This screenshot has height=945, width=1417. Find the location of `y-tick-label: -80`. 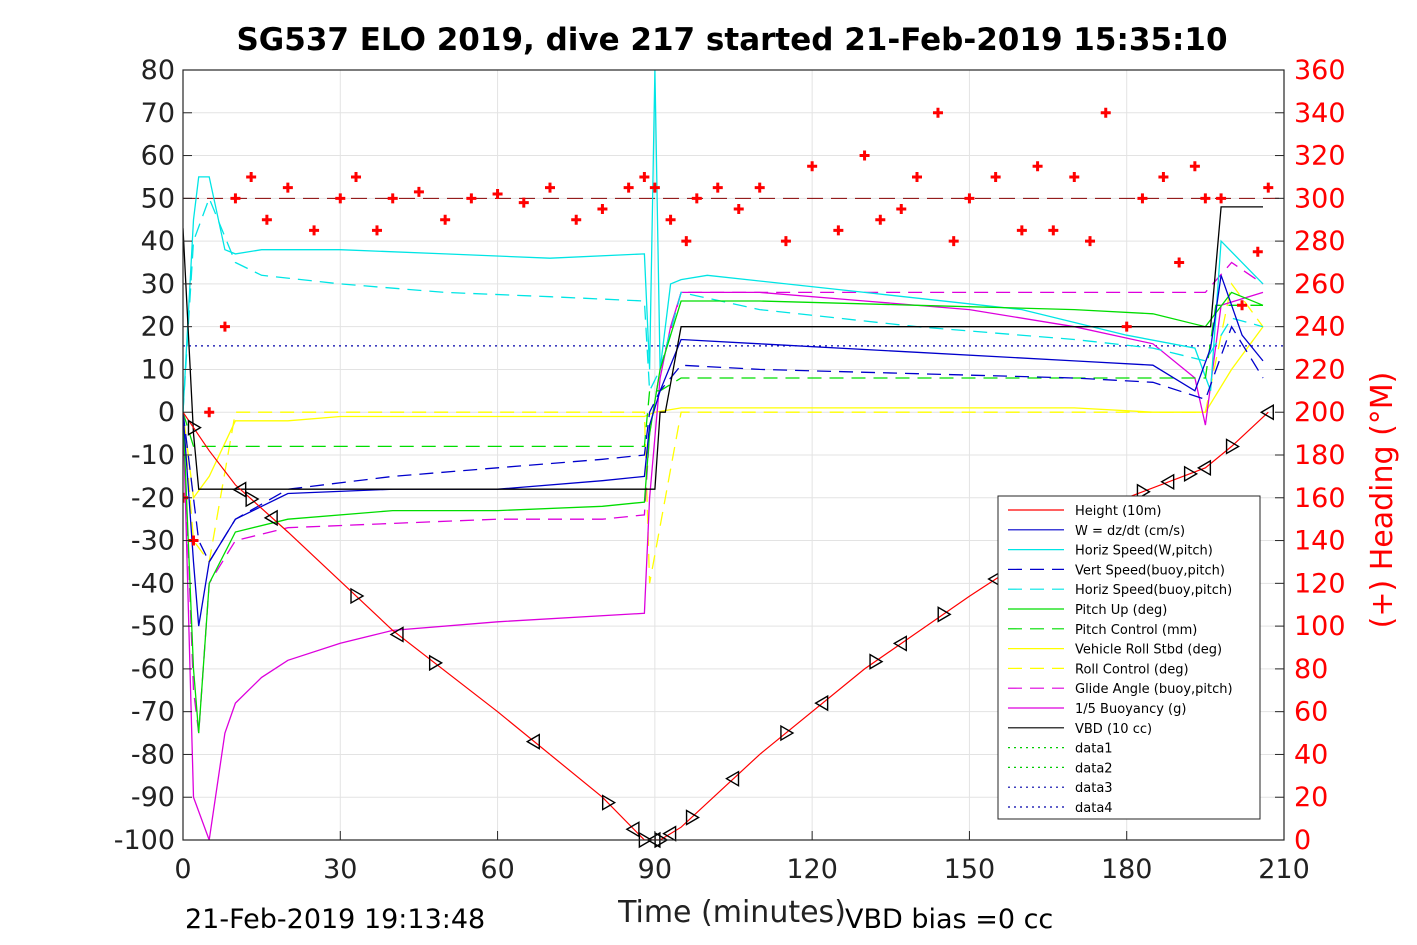

y-tick-label: -80 is located at coordinates (153, 754).